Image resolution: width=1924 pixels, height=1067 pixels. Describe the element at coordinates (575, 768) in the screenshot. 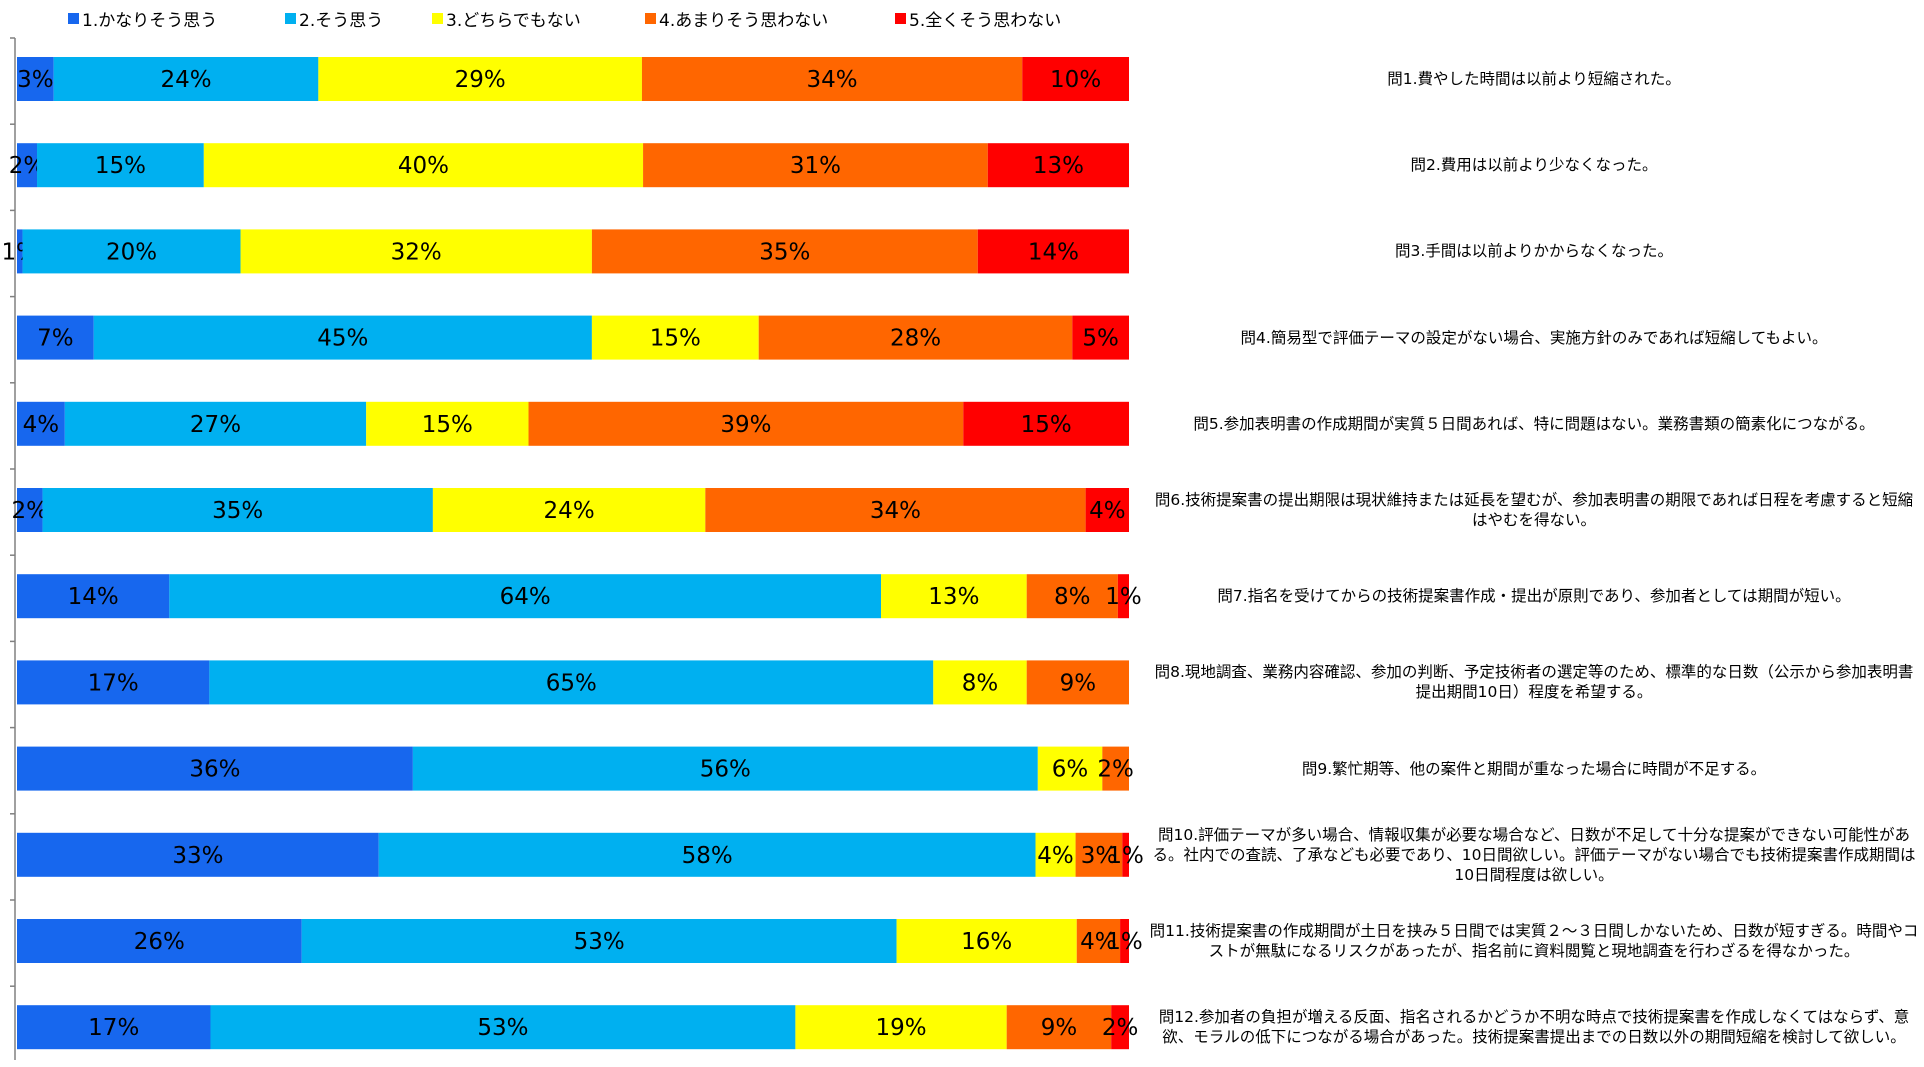

I see `bar-row-9: 36% 56% 6% 2%` at that location.